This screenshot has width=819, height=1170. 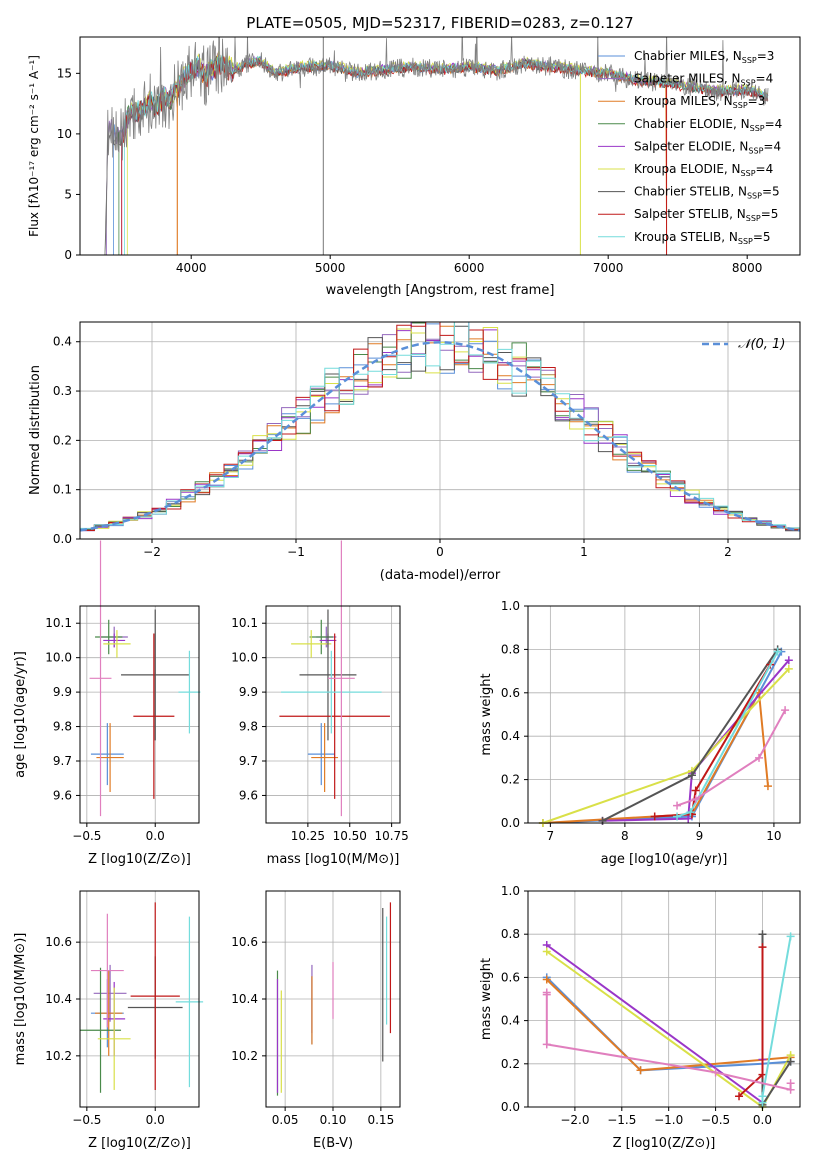 I want to click on x-tick-label: 6000, so click(x=469, y=268).